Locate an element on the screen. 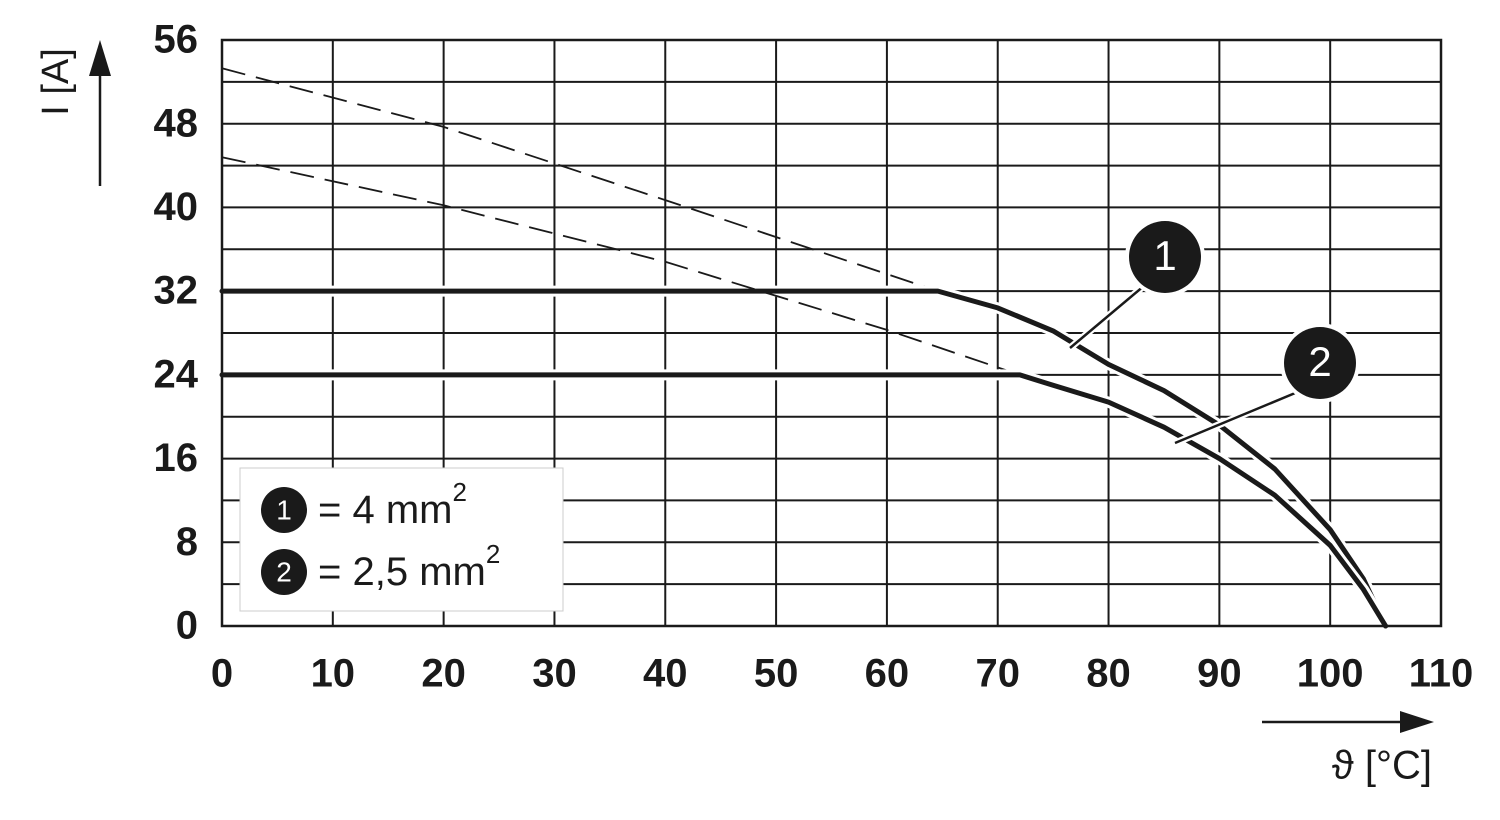  legend-text: = 2,5 mm is located at coordinates (402, 572).